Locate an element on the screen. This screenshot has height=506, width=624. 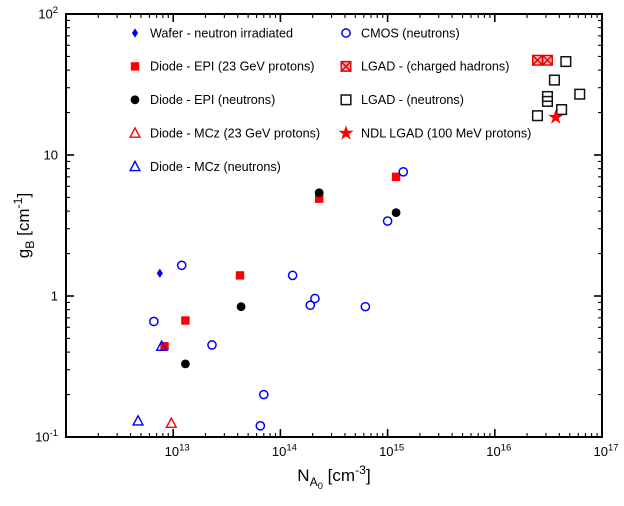
y-tick-label: 10² is located at coordinates (48, 13).